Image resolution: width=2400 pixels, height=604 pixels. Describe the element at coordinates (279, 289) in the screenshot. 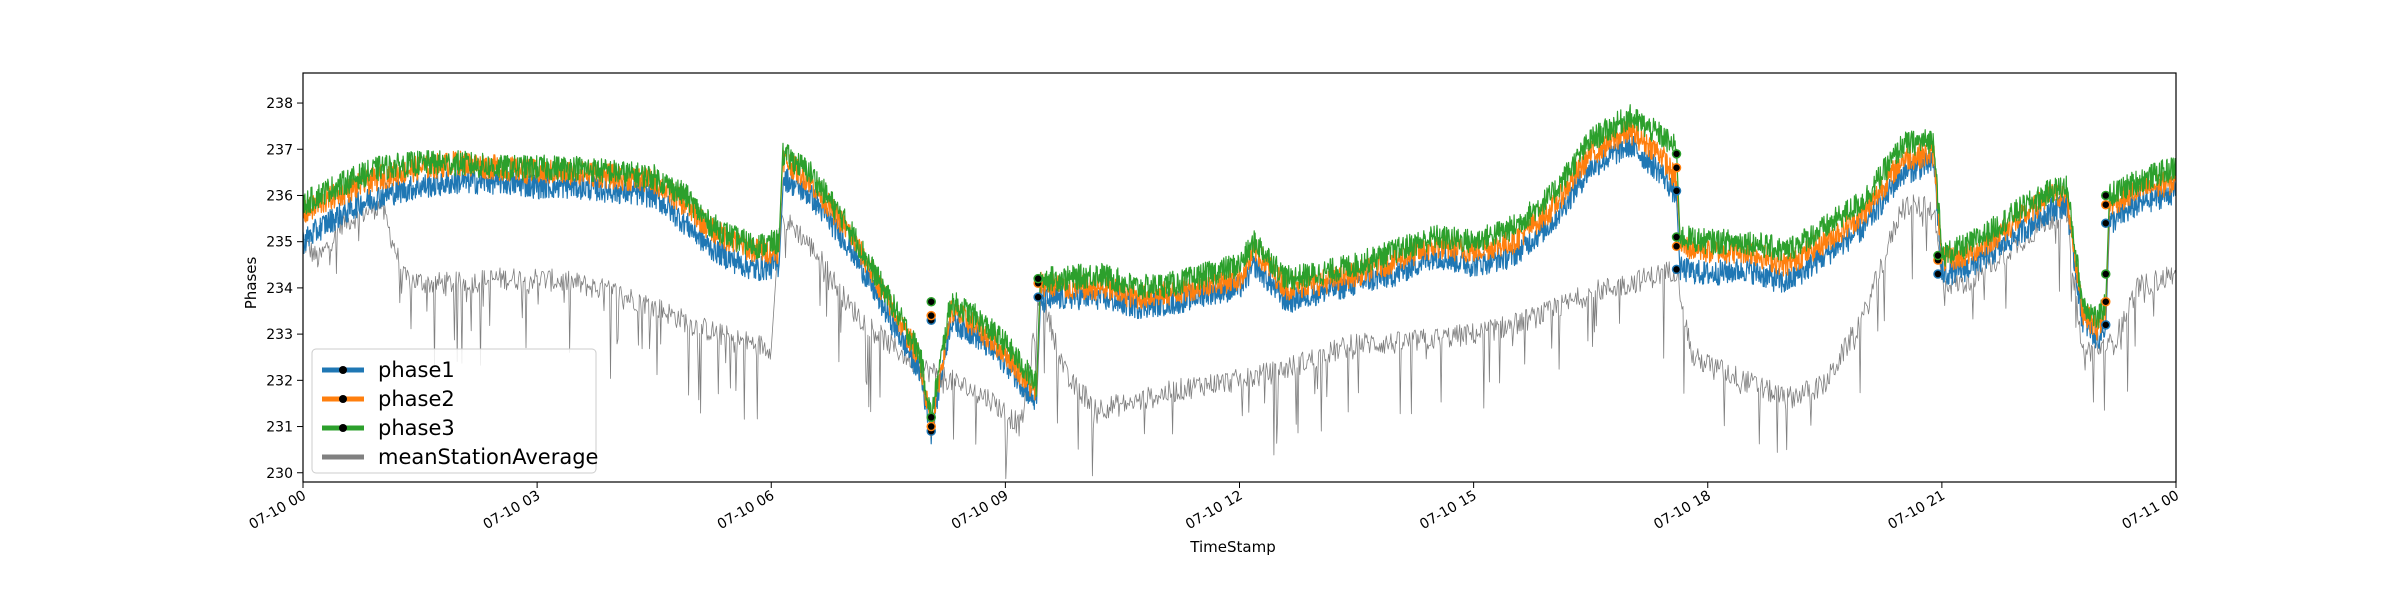

I see `y-tick-label: 234` at that location.